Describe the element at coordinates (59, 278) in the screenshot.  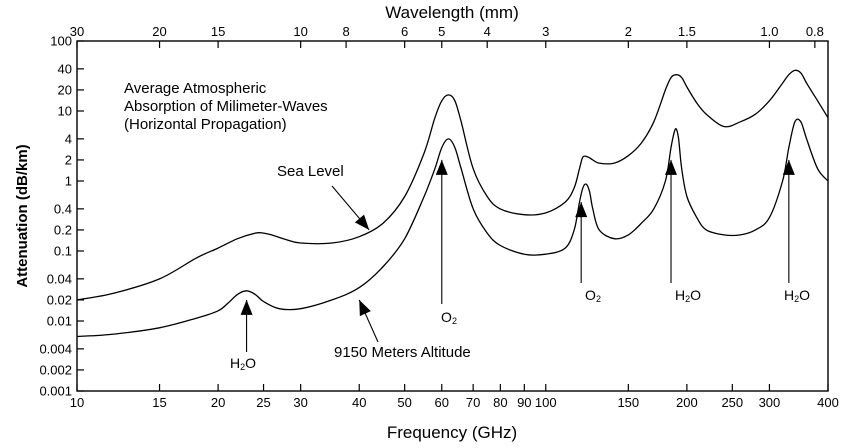
I see `y-tick-label: 0.04` at that location.